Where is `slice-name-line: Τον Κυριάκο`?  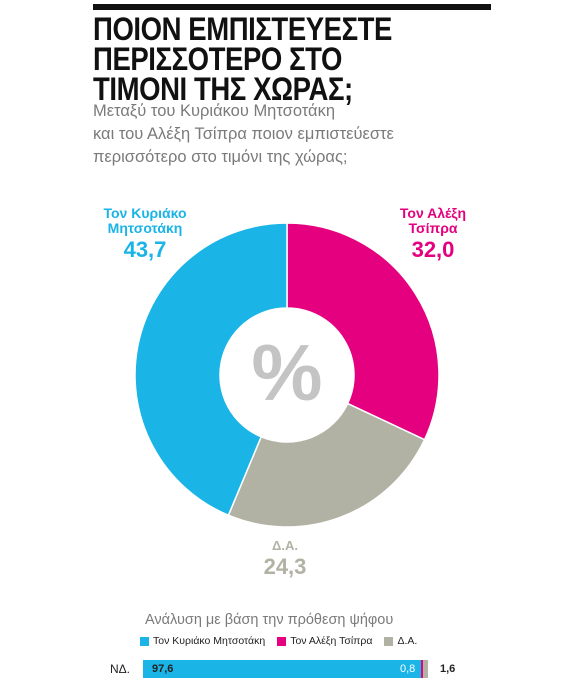
slice-name-line: Τον Κυριάκο is located at coordinates (145, 213).